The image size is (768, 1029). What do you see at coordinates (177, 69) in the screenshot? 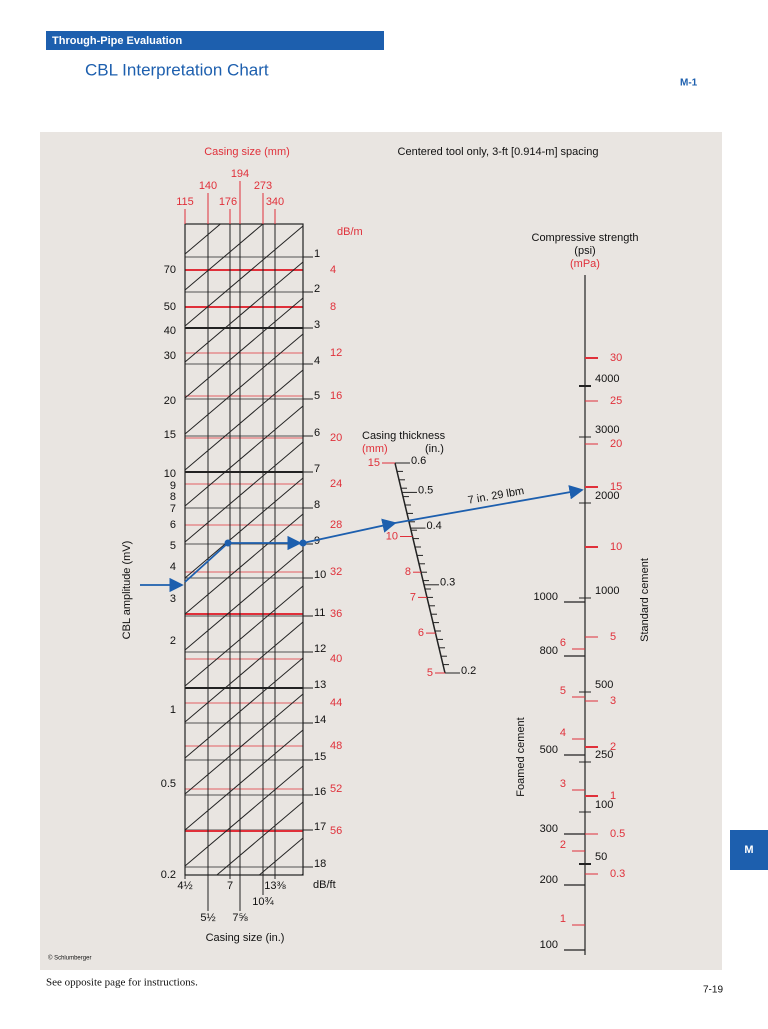
I see `page-title: CBL Interpretation Chart` at bounding box center [177, 69].